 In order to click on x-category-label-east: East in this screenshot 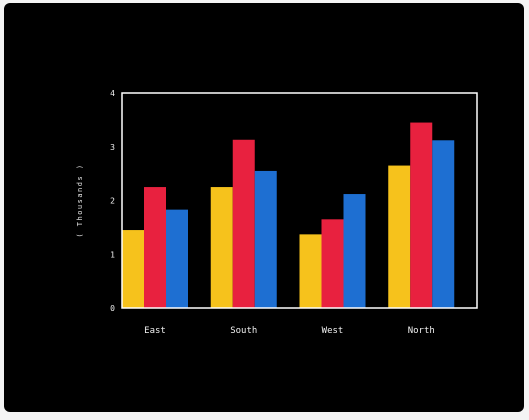, I will do `click(155, 331)`.